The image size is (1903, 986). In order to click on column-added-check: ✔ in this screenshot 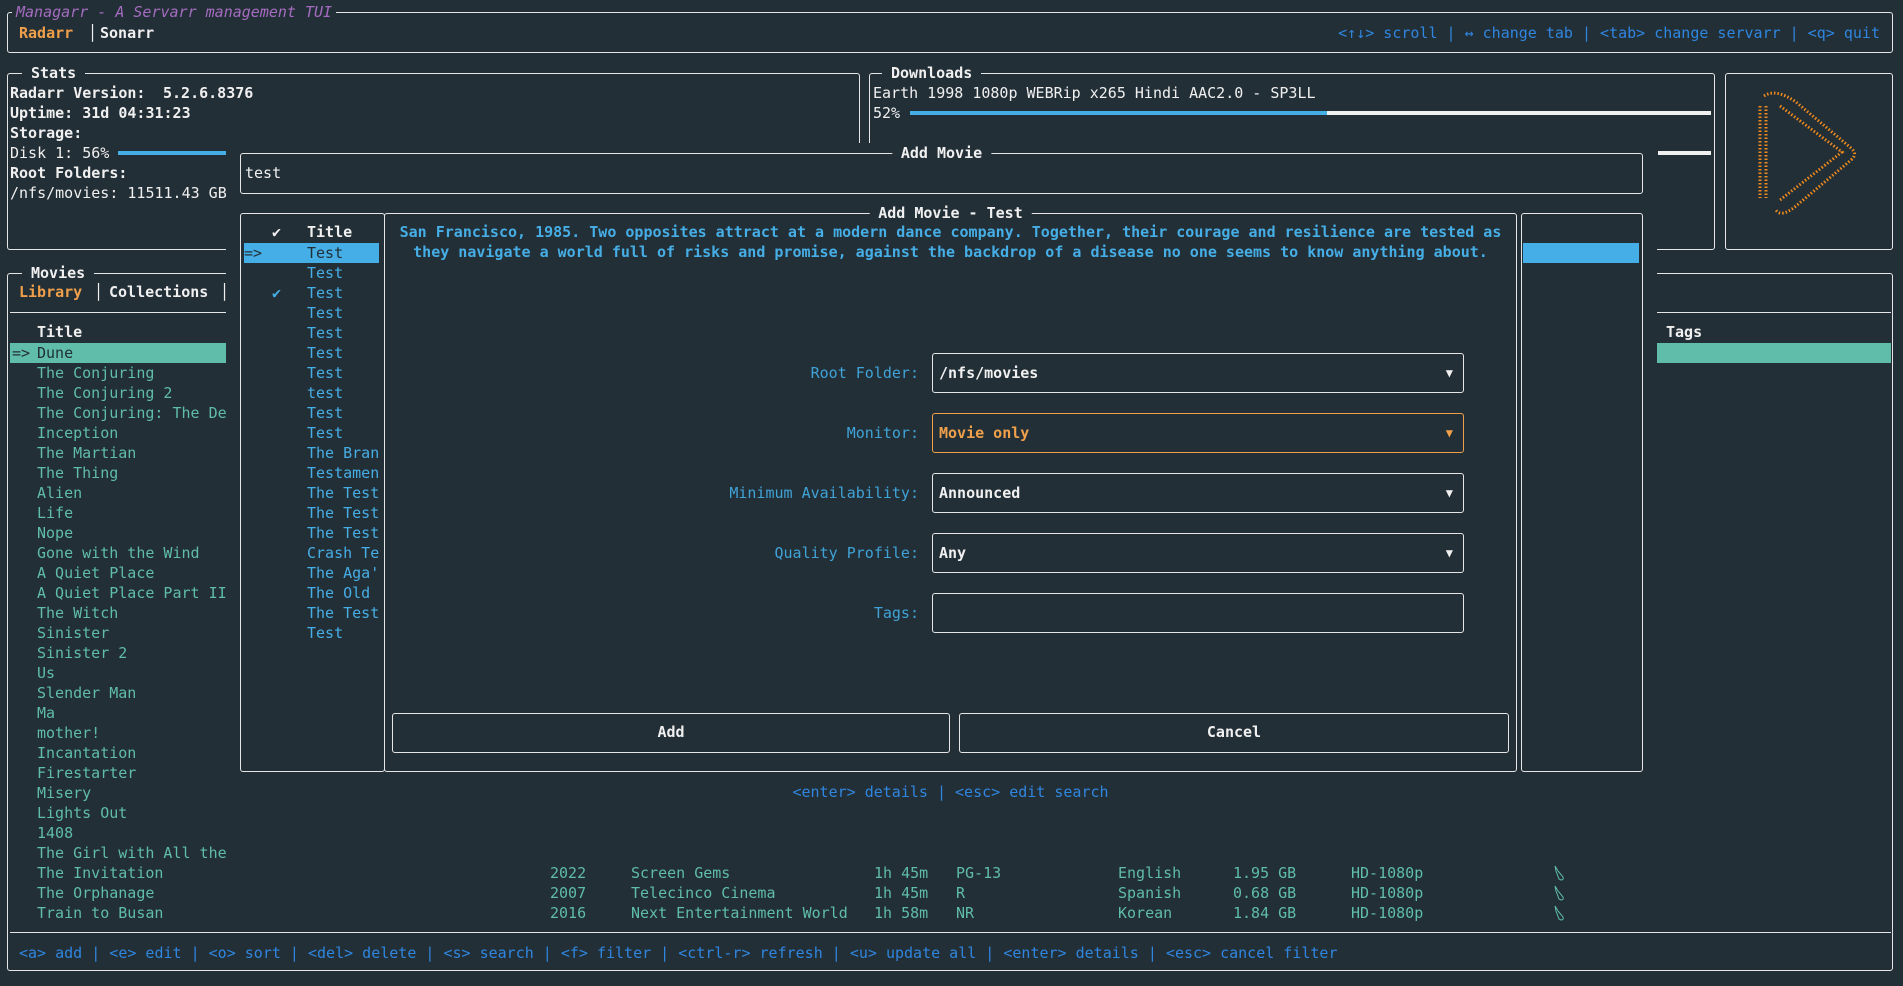, I will do `click(277, 232)`.